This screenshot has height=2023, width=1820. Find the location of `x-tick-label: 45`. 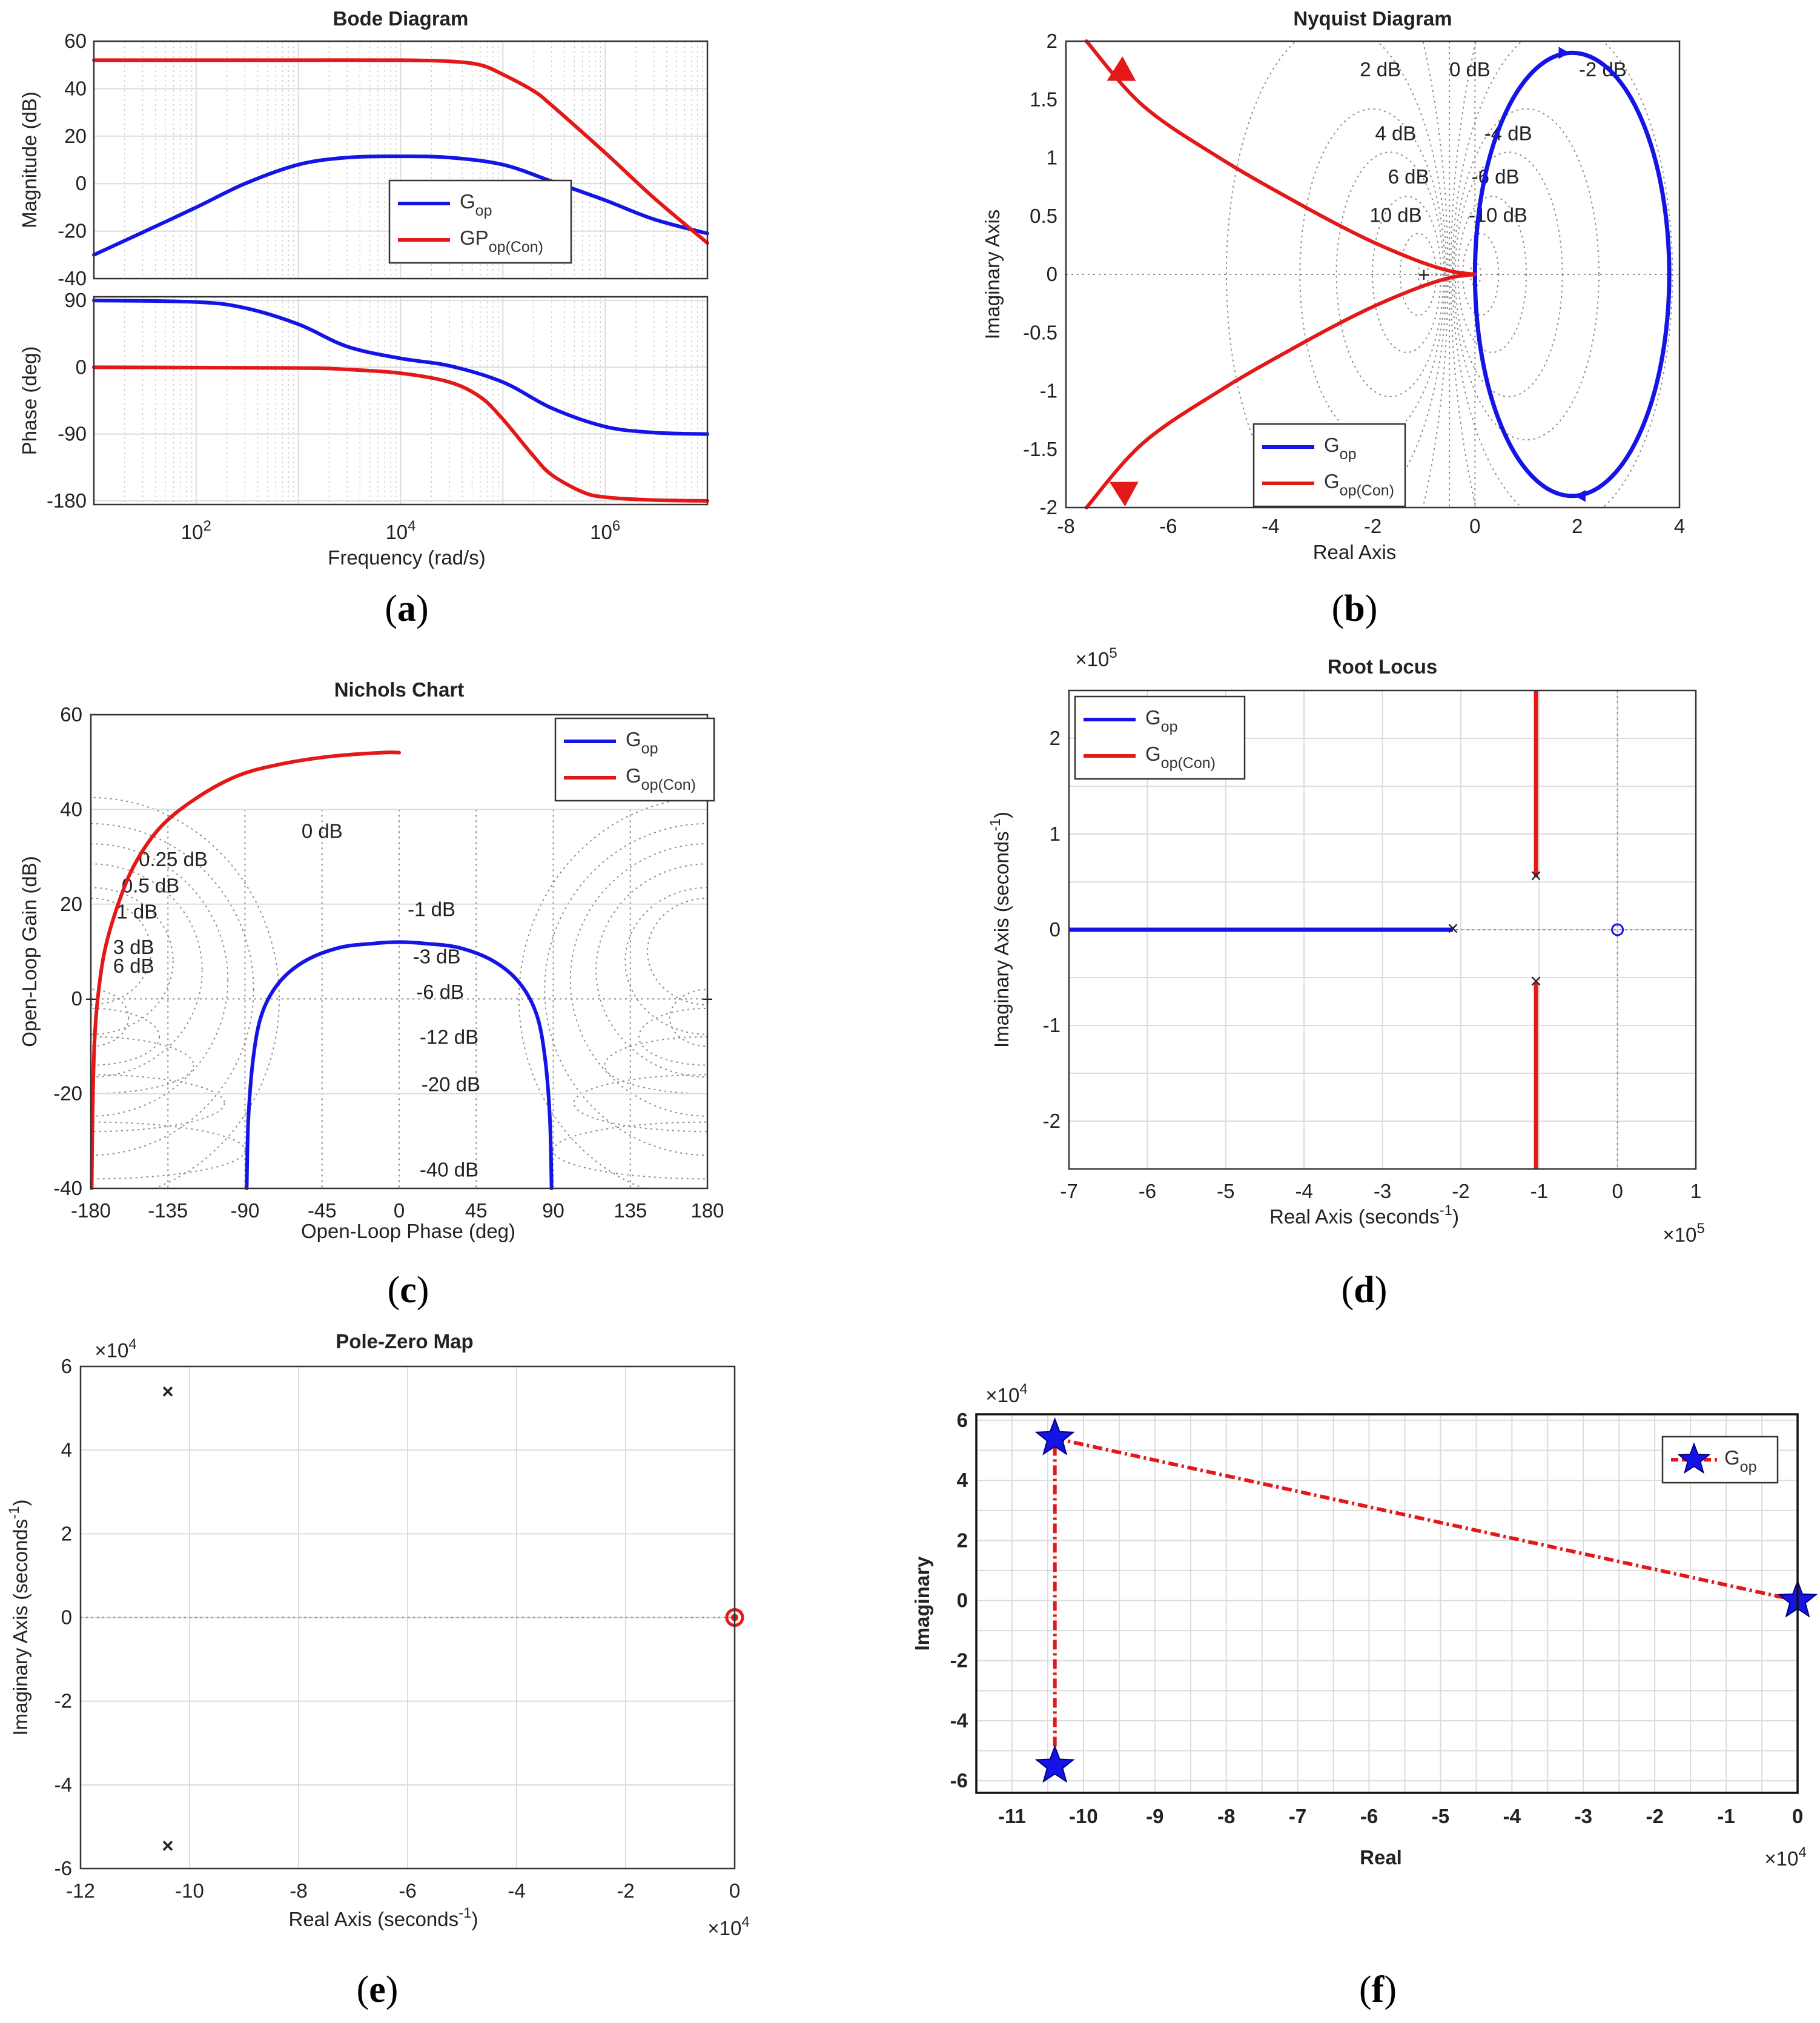

x-tick-label: 45 is located at coordinates (476, 1210).